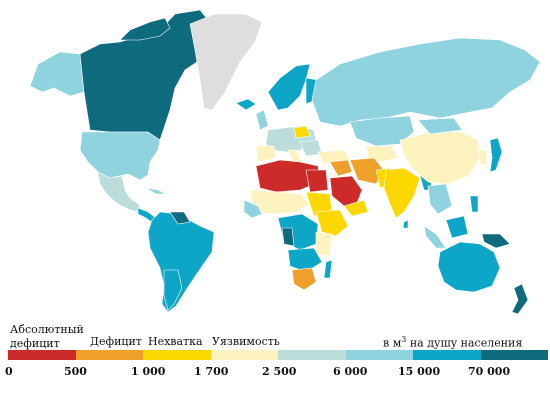  I want to click on russia, so click(426, 82).